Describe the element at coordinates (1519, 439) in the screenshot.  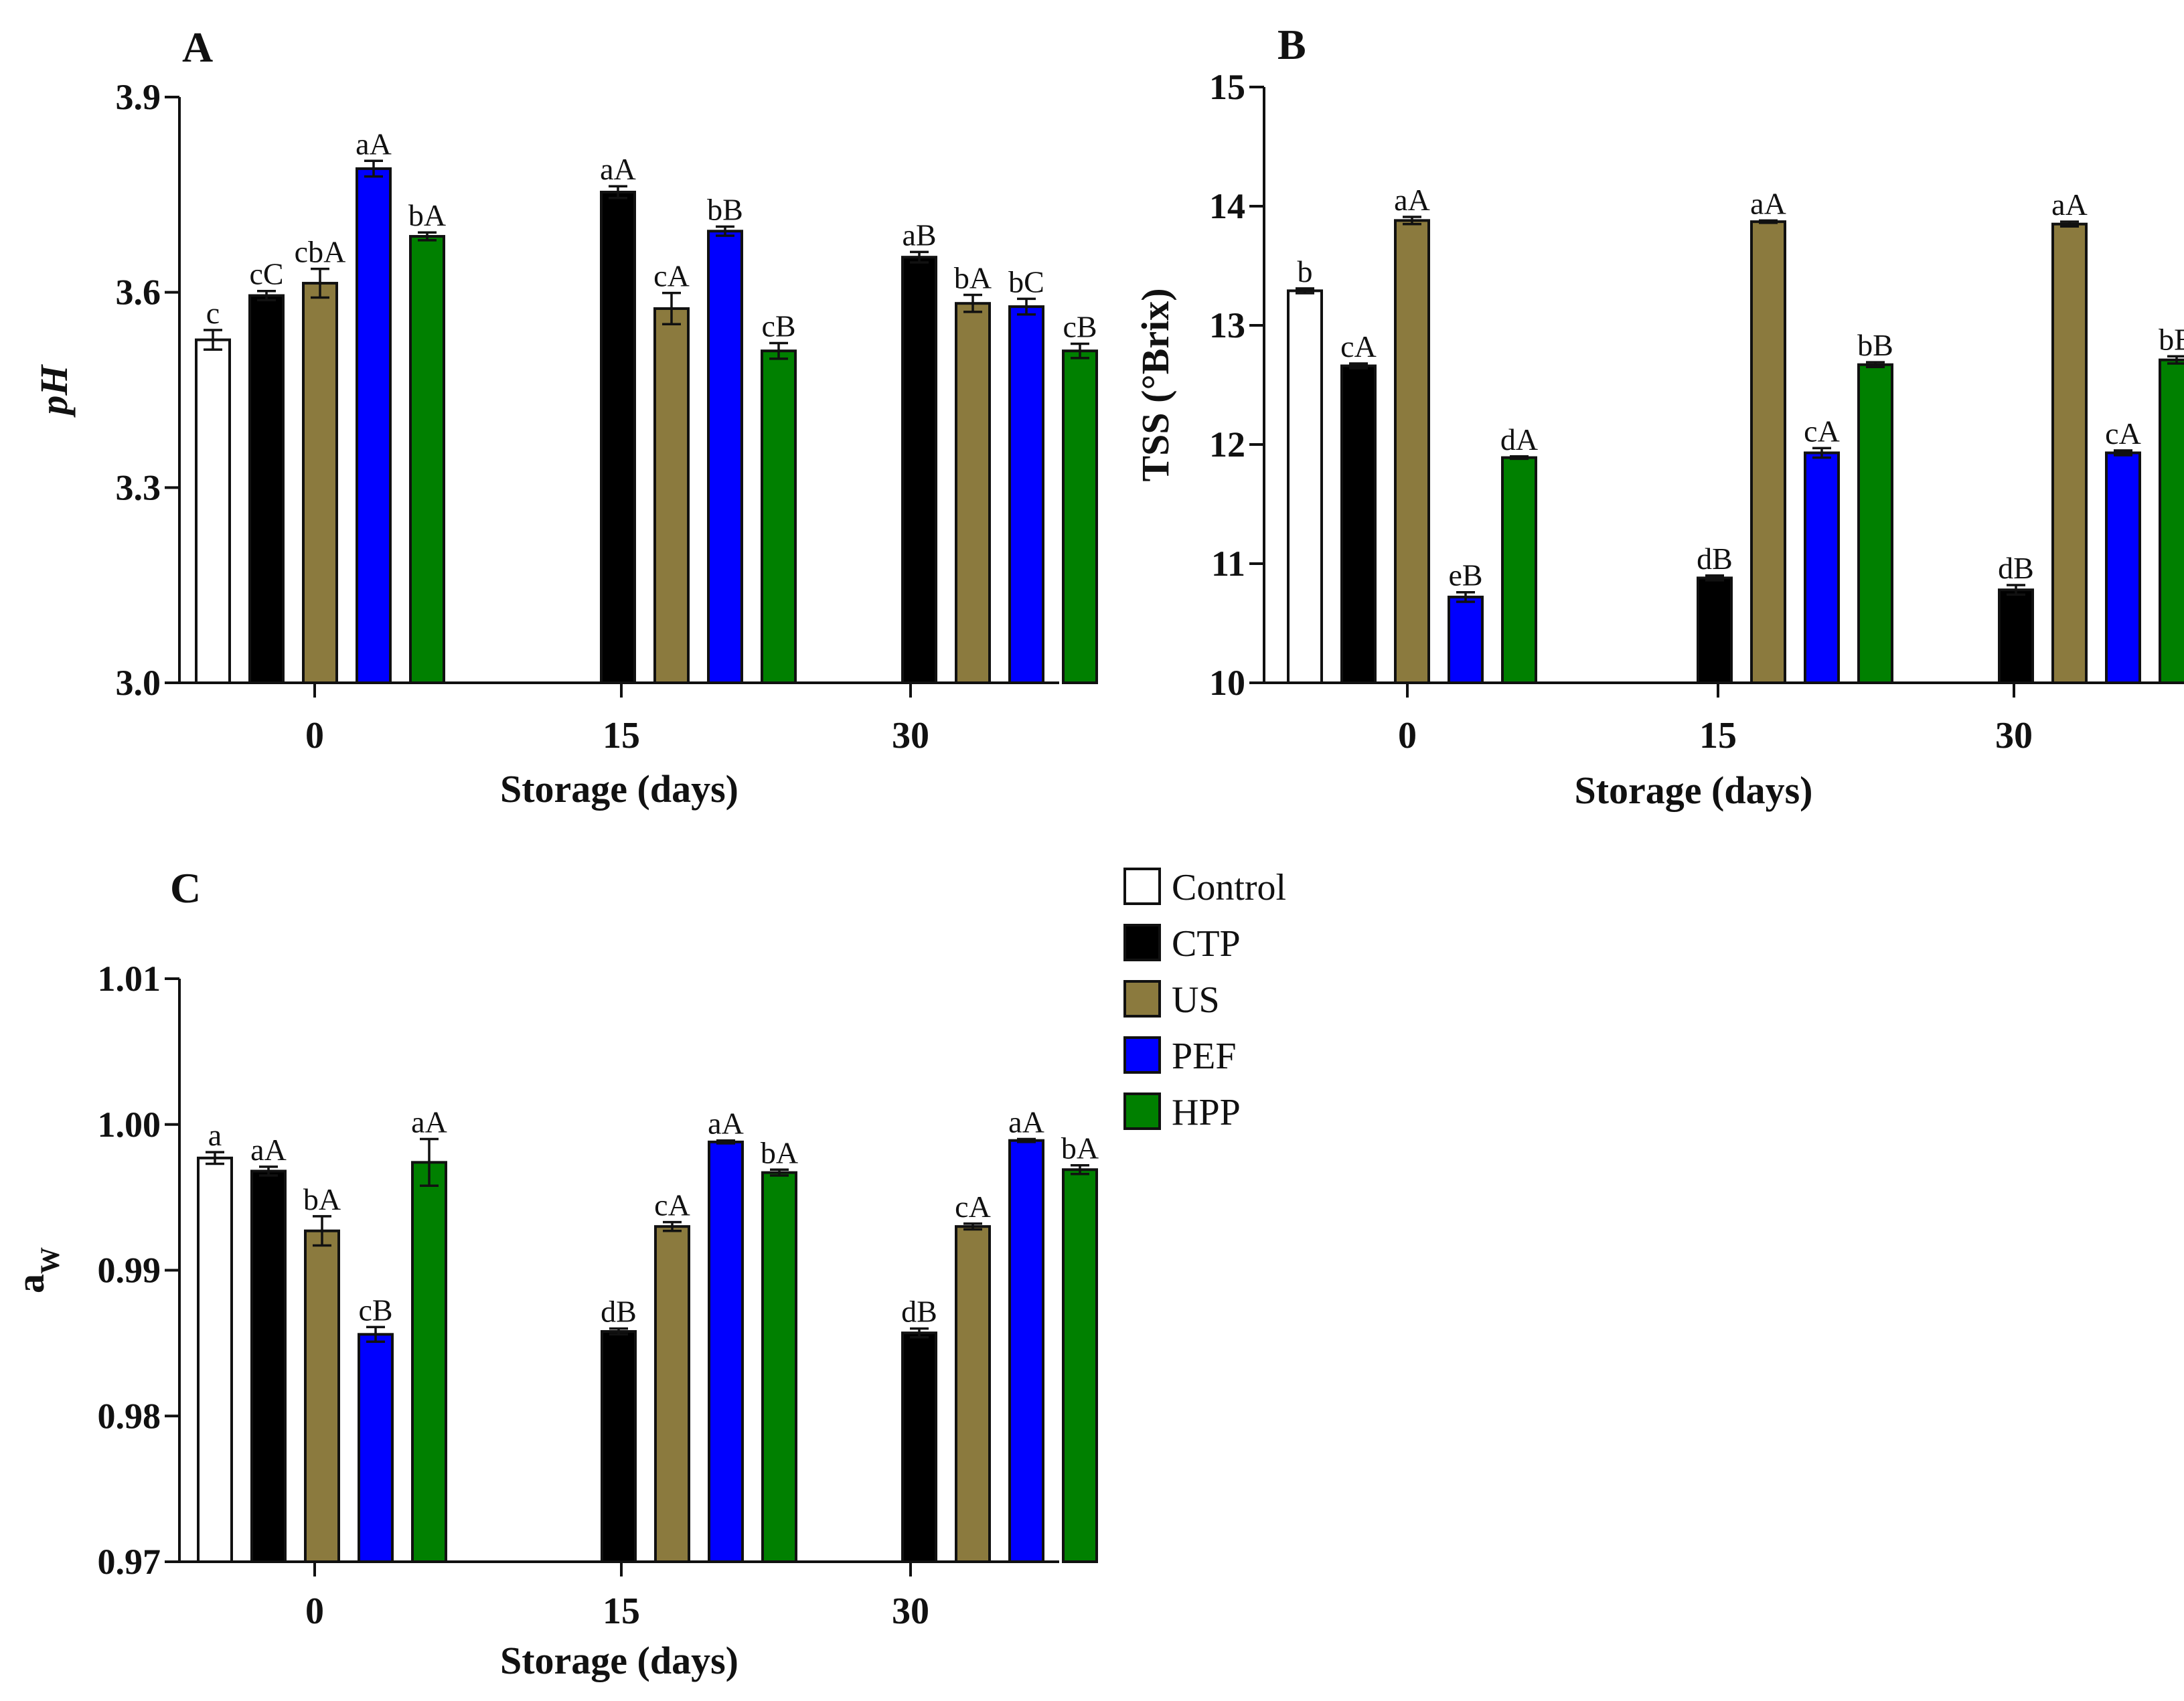
I see `significance-label: dA` at that location.